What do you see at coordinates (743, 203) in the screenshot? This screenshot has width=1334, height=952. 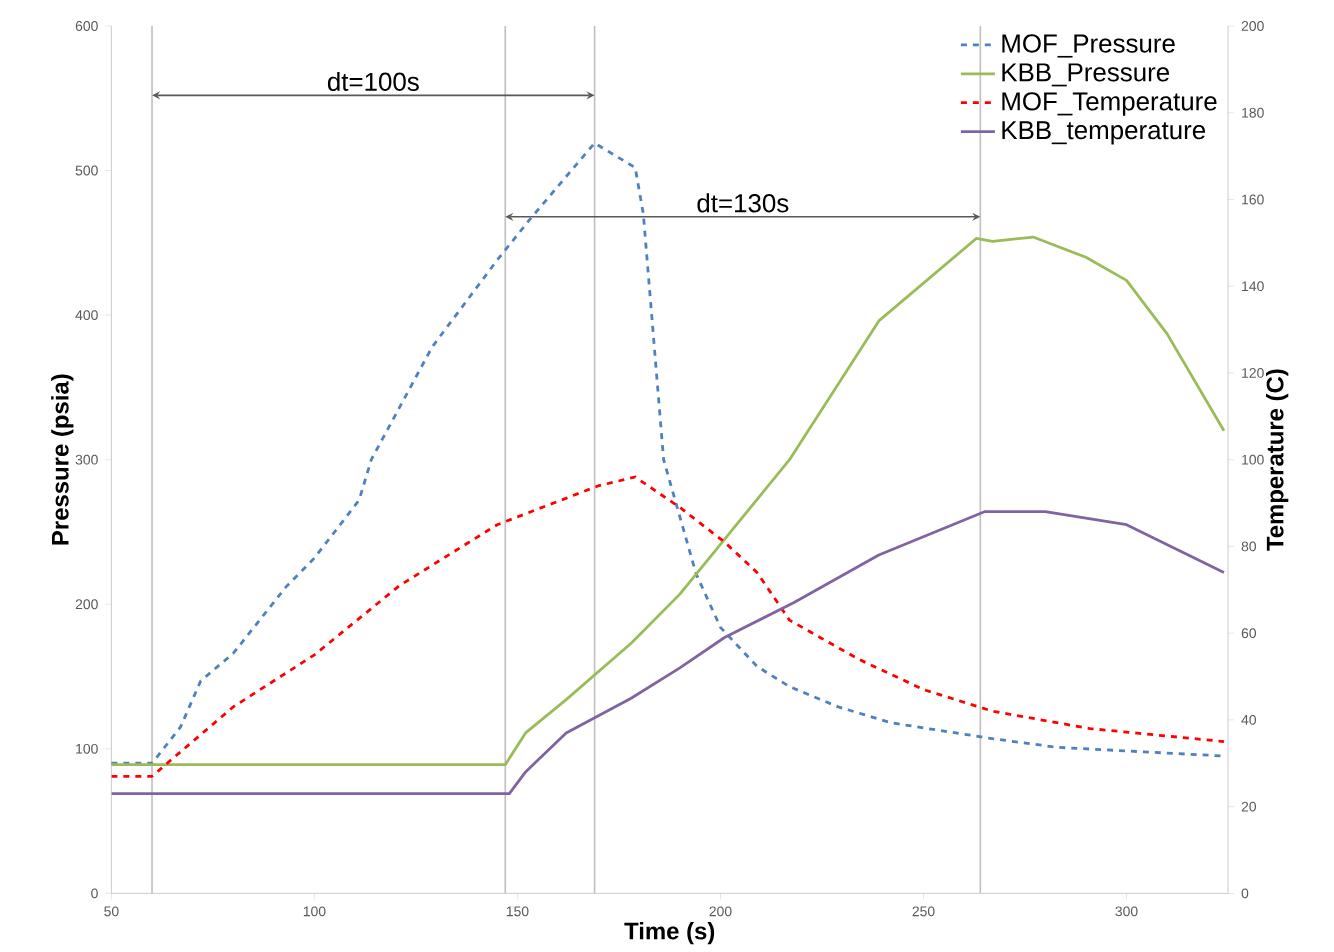 I see `annotation: dt=130s` at bounding box center [743, 203].